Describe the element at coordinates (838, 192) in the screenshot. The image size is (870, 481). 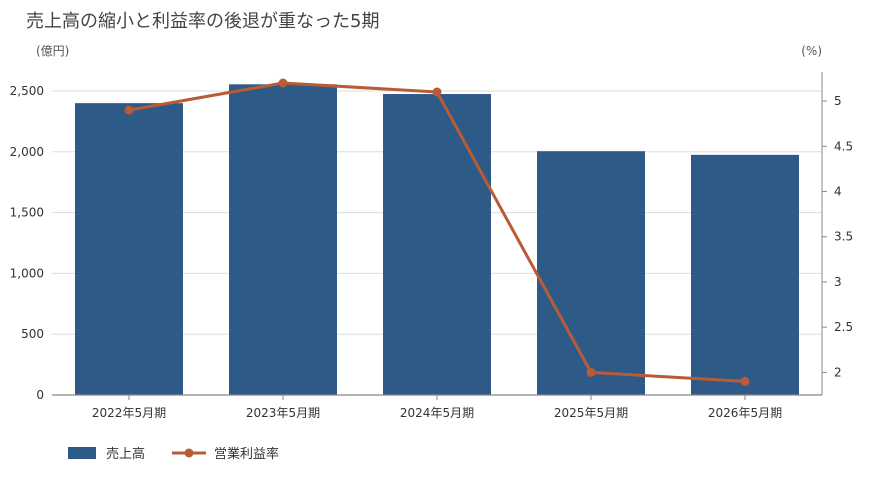
I see `right-tick-label: 4` at that location.